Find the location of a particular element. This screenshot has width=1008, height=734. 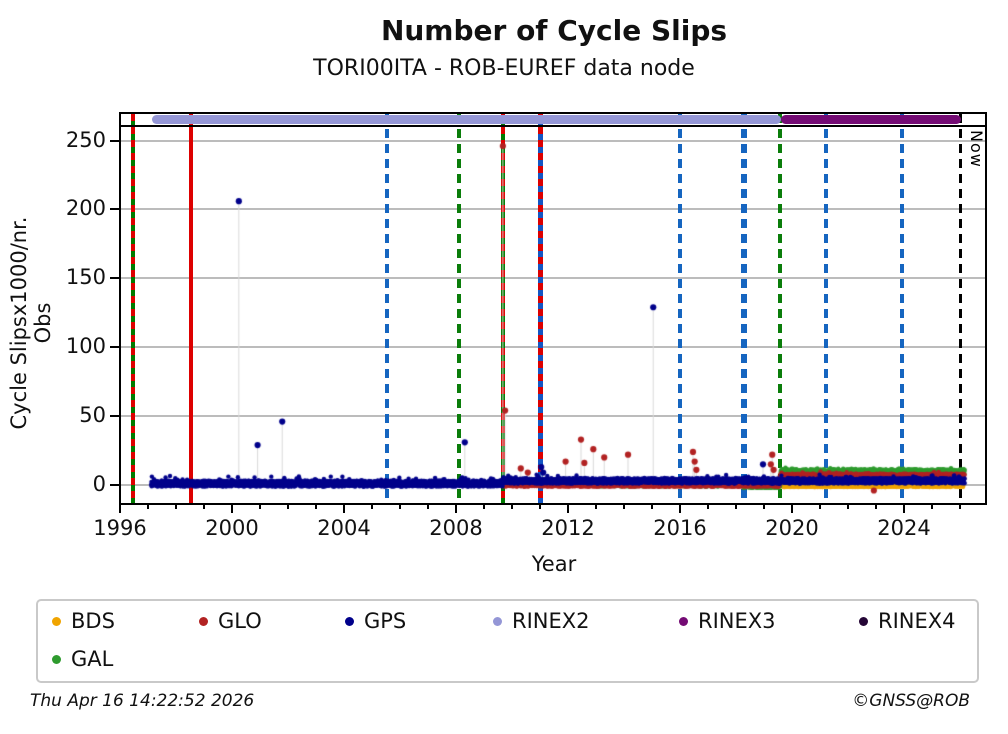

x-tick-label: 2004 is located at coordinates (344, 528).